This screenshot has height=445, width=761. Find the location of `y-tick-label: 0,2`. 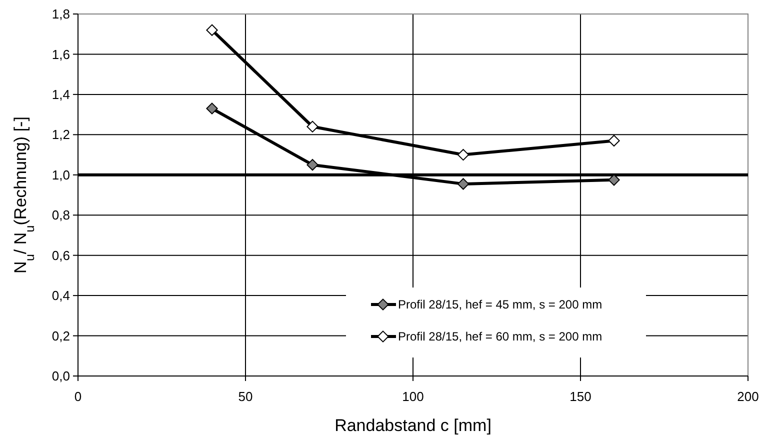

y-tick-label: 0,2 is located at coordinates (61, 336).